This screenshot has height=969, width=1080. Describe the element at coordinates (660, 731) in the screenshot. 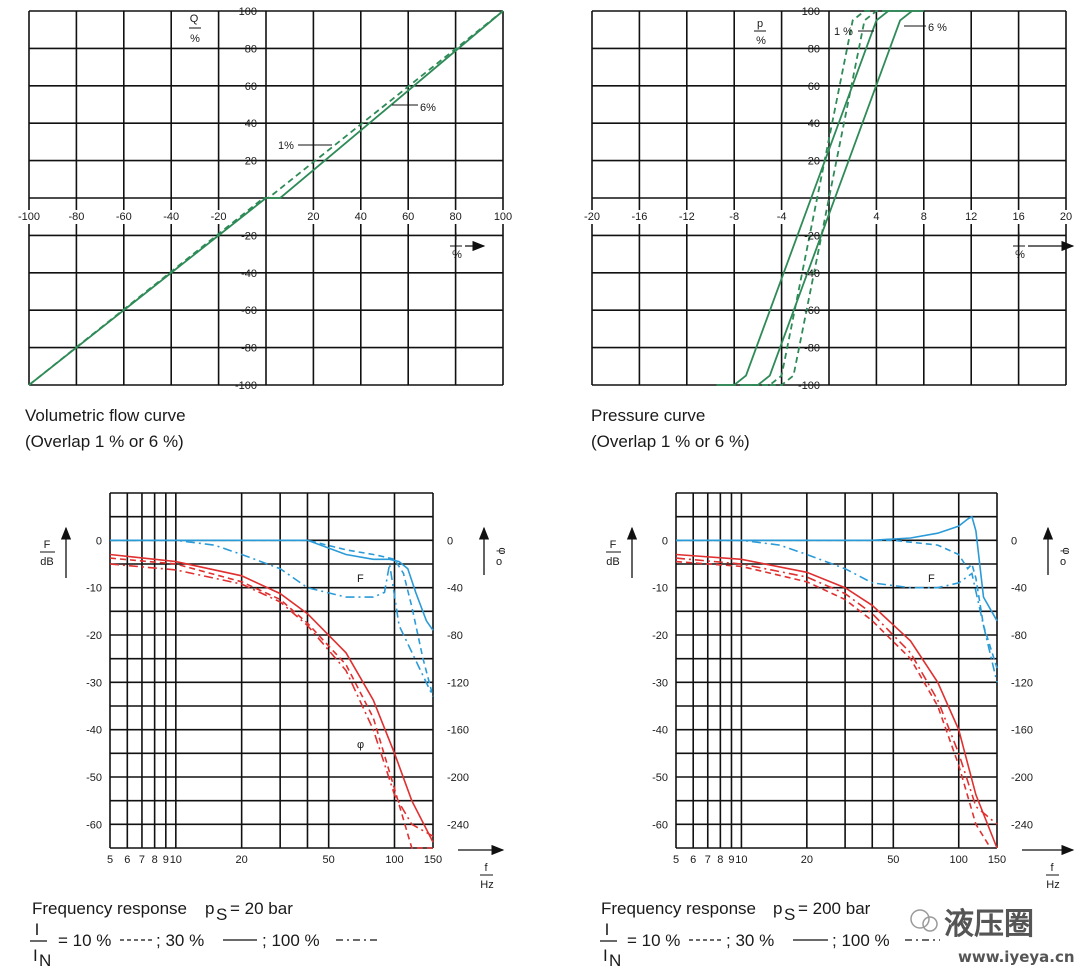

I see `c4-ytick: -40` at that location.